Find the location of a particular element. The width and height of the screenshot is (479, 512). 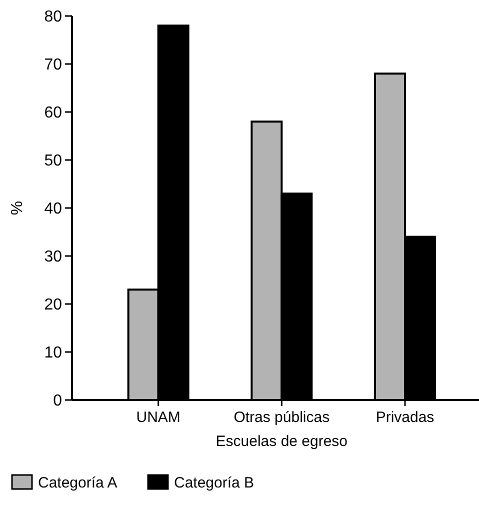

legend-label: Categoría A is located at coordinates (78, 483).